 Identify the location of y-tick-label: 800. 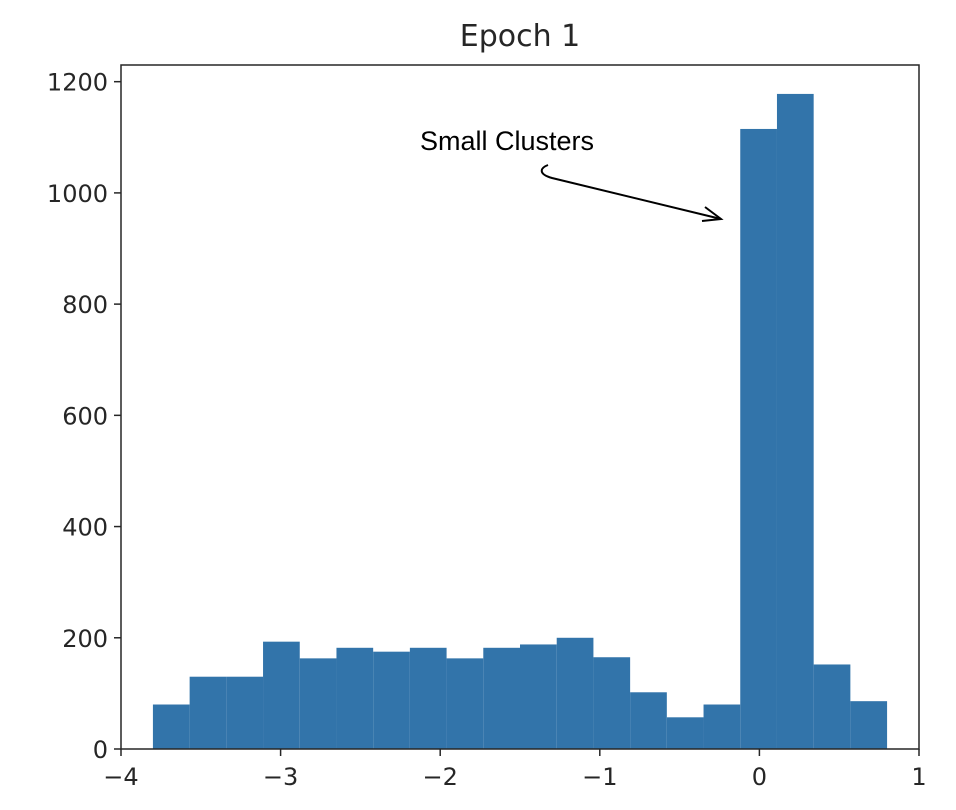
(85, 305).